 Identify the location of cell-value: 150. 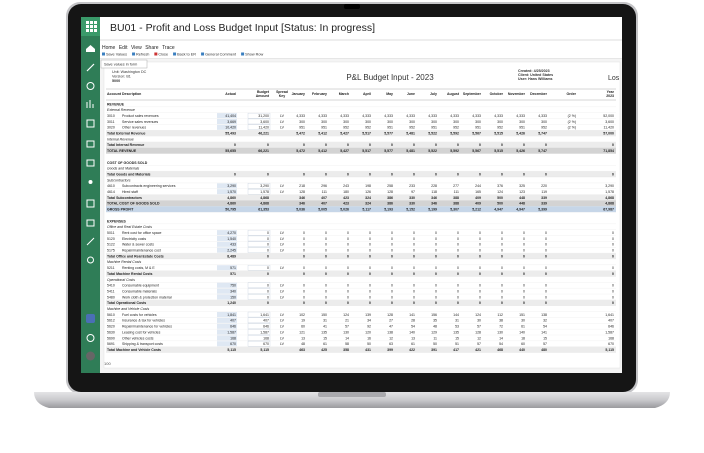
(324, 315).